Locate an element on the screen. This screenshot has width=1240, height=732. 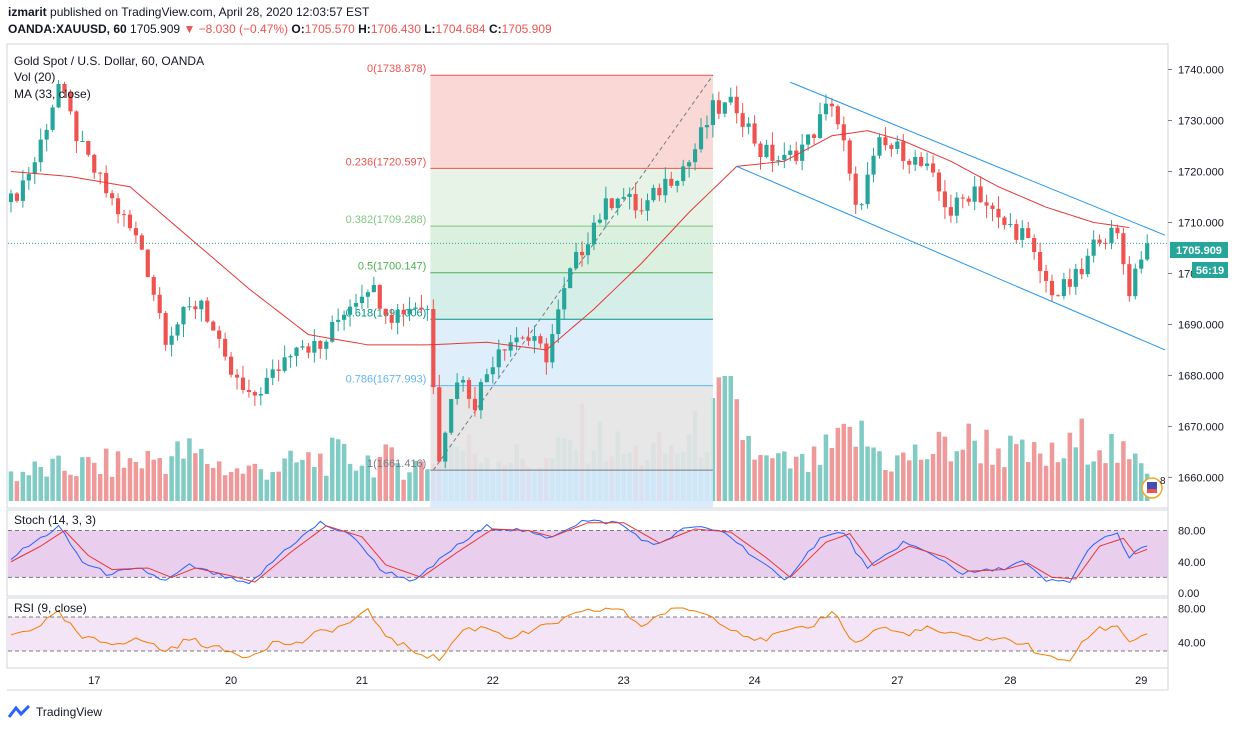
tradingview-footer: TradingView is located at coordinates (55, 712).